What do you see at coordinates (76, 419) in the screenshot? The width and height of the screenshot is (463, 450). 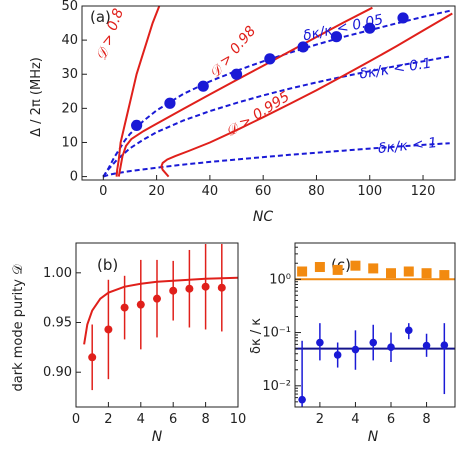 I see `panel-b-xtick-label-0: 0` at bounding box center [76, 419].